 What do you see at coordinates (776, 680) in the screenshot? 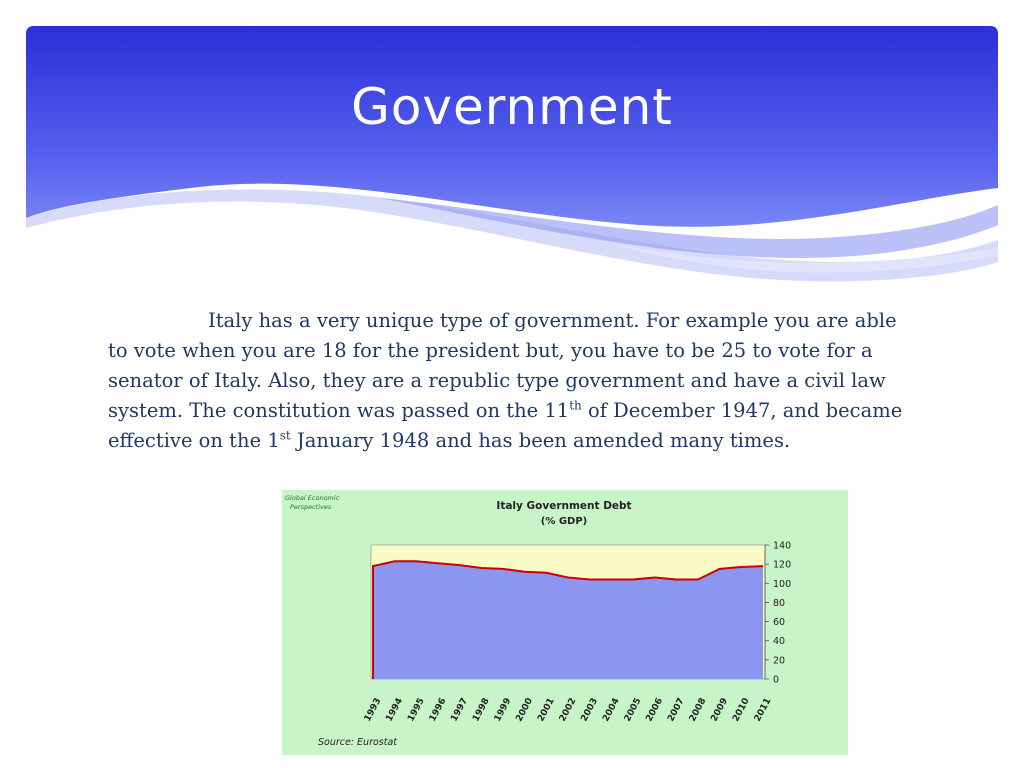
I see `y-tick-label: 0` at bounding box center [776, 680].